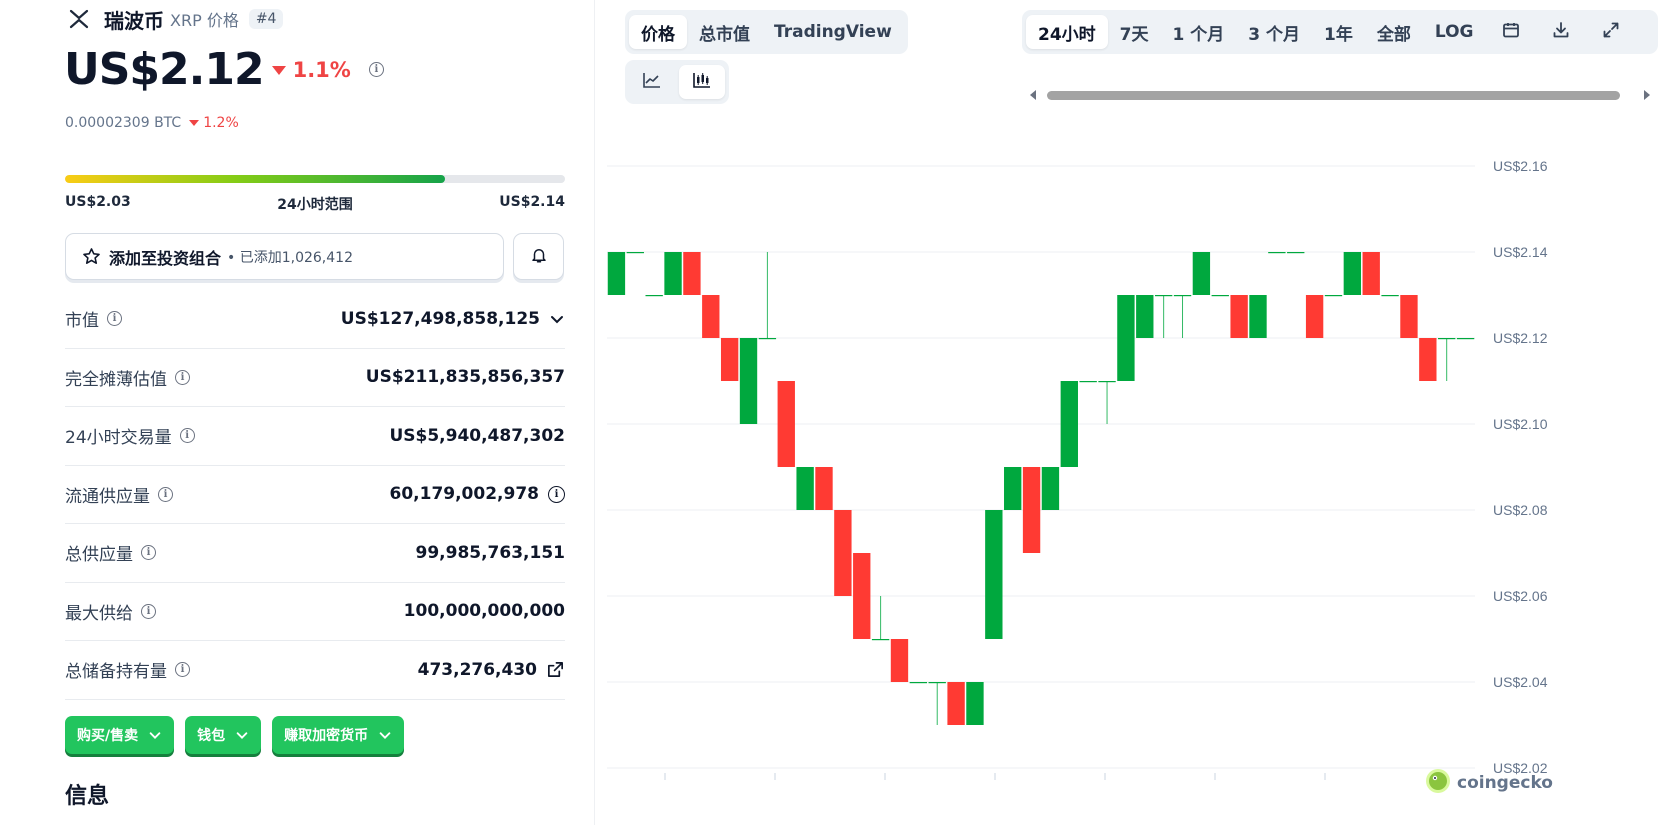  I want to click on calendar-button, so click(1511, 32).